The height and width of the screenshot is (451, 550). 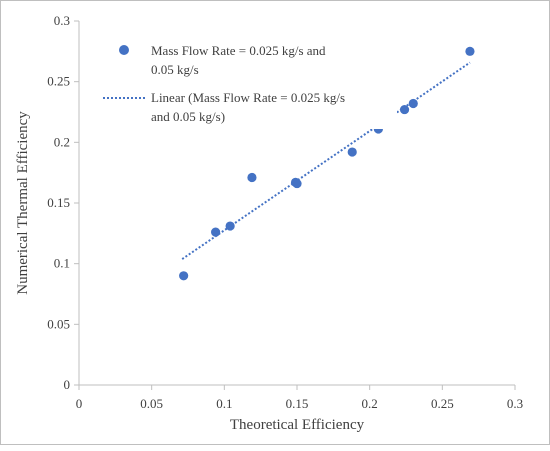 What do you see at coordinates (175, 69) in the screenshot?
I see `legend-label-scatter-line2: 0.05 kg/s` at bounding box center [175, 69].